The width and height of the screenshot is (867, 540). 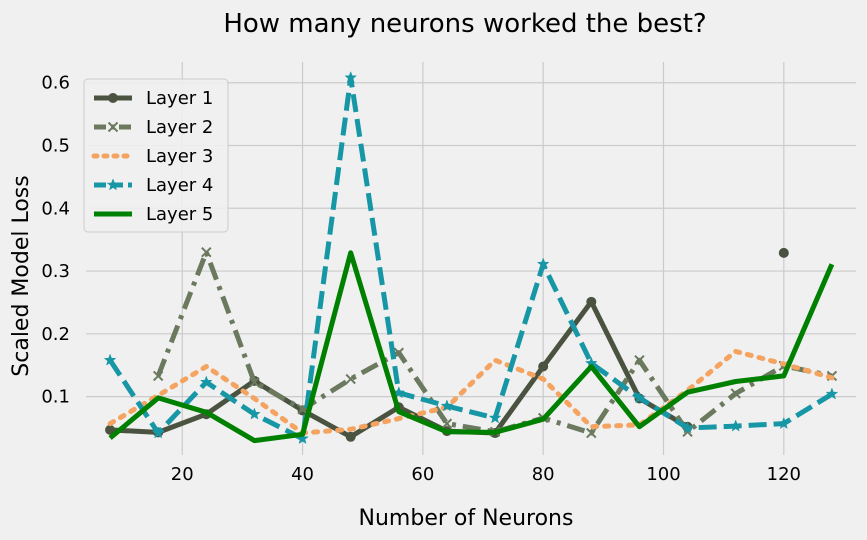 I want to click on y-tick-label: 0.2, so click(x=55, y=334).